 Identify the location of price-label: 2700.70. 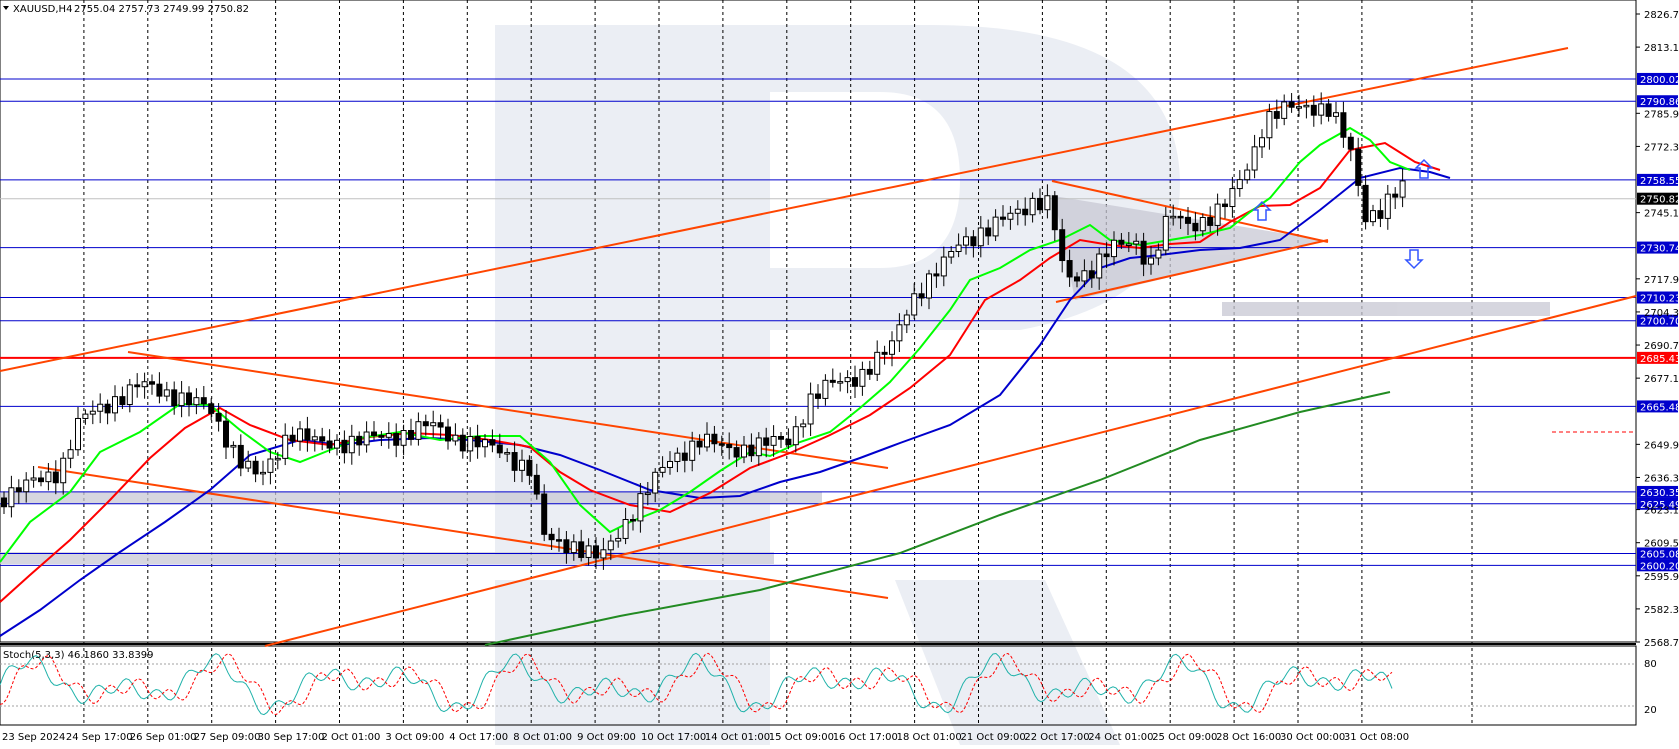
(1659, 322).